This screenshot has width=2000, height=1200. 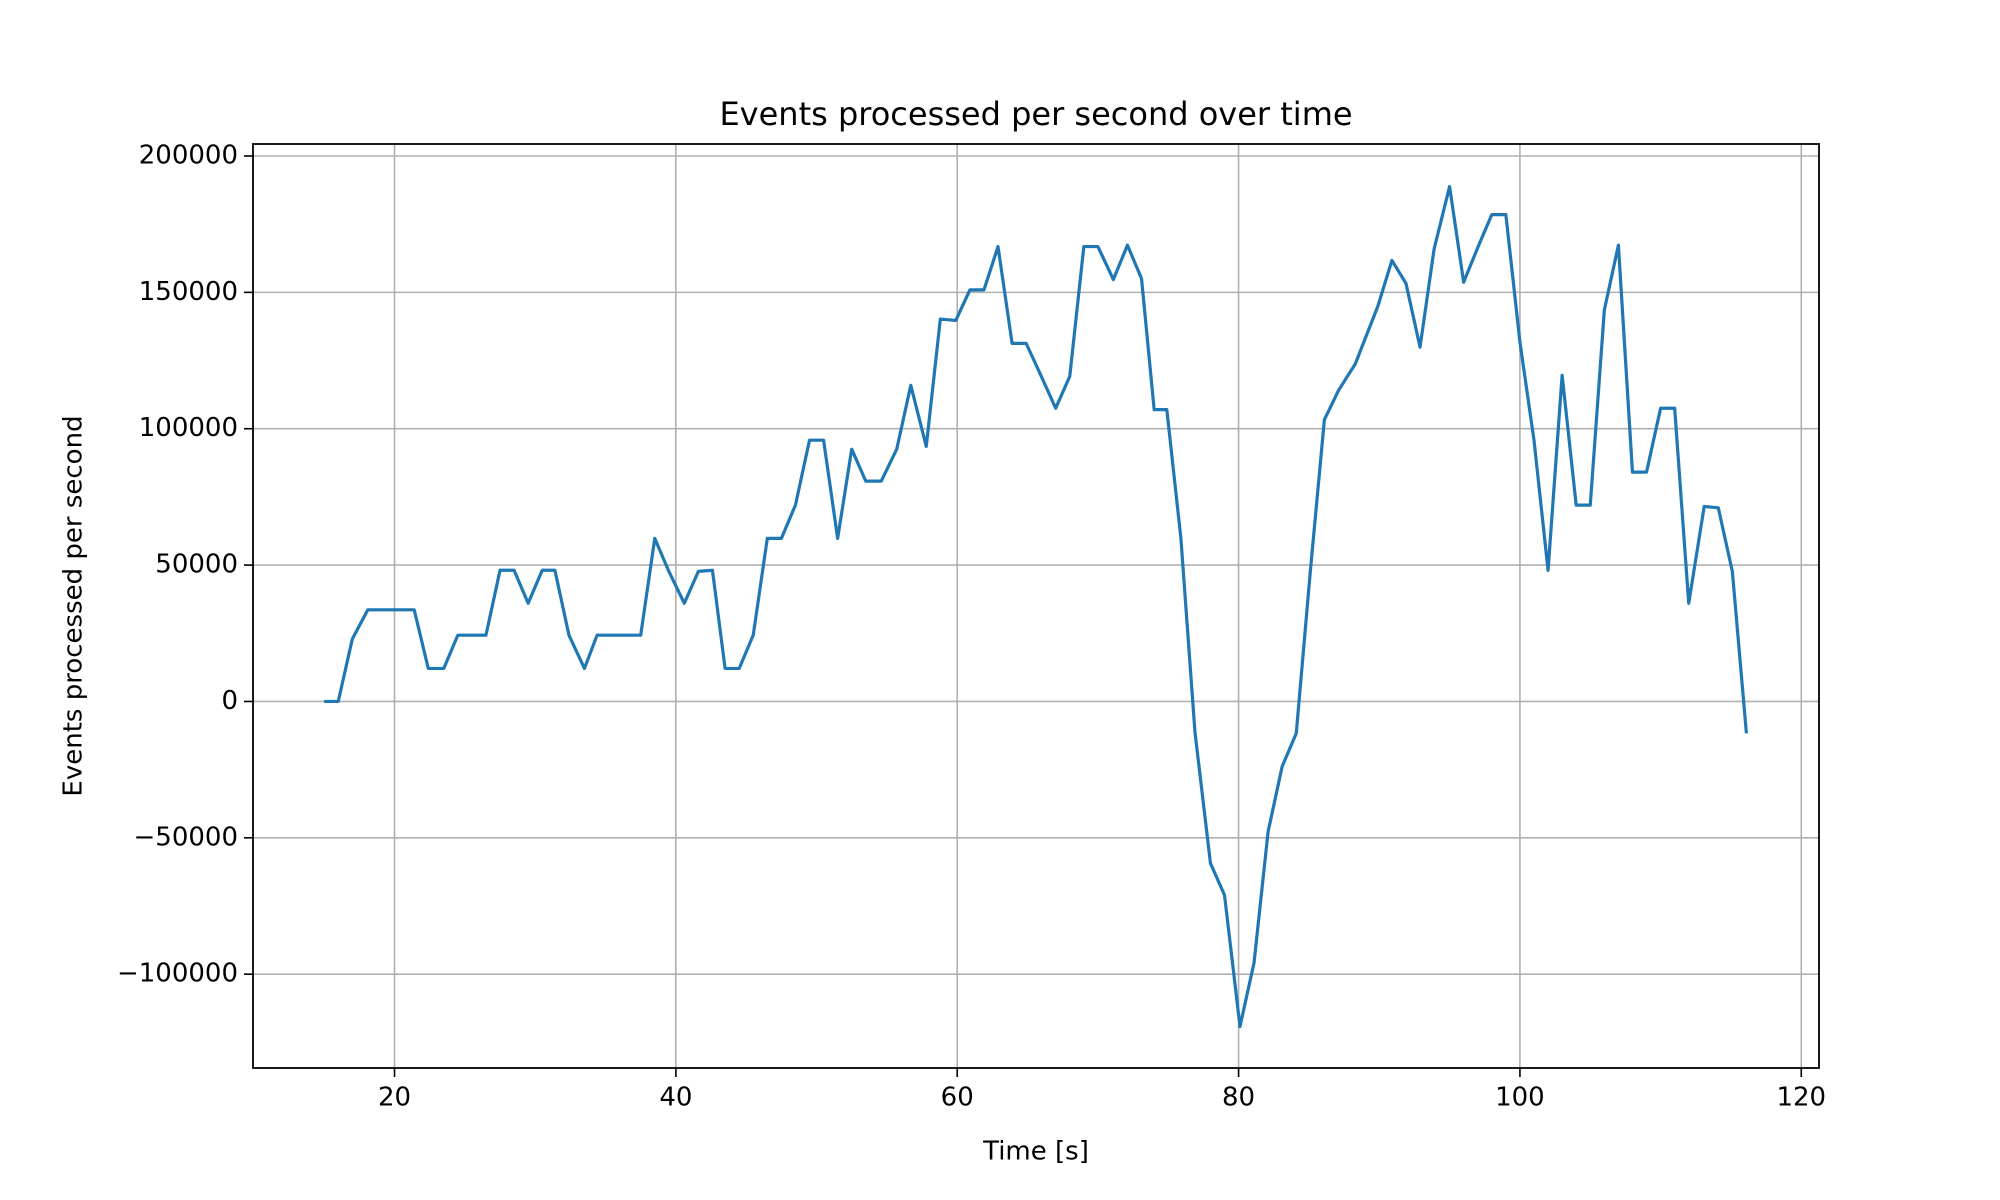 What do you see at coordinates (188, 156) in the screenshot?
I see `y-tick-label: 200000` at bounding box center [188, 156].